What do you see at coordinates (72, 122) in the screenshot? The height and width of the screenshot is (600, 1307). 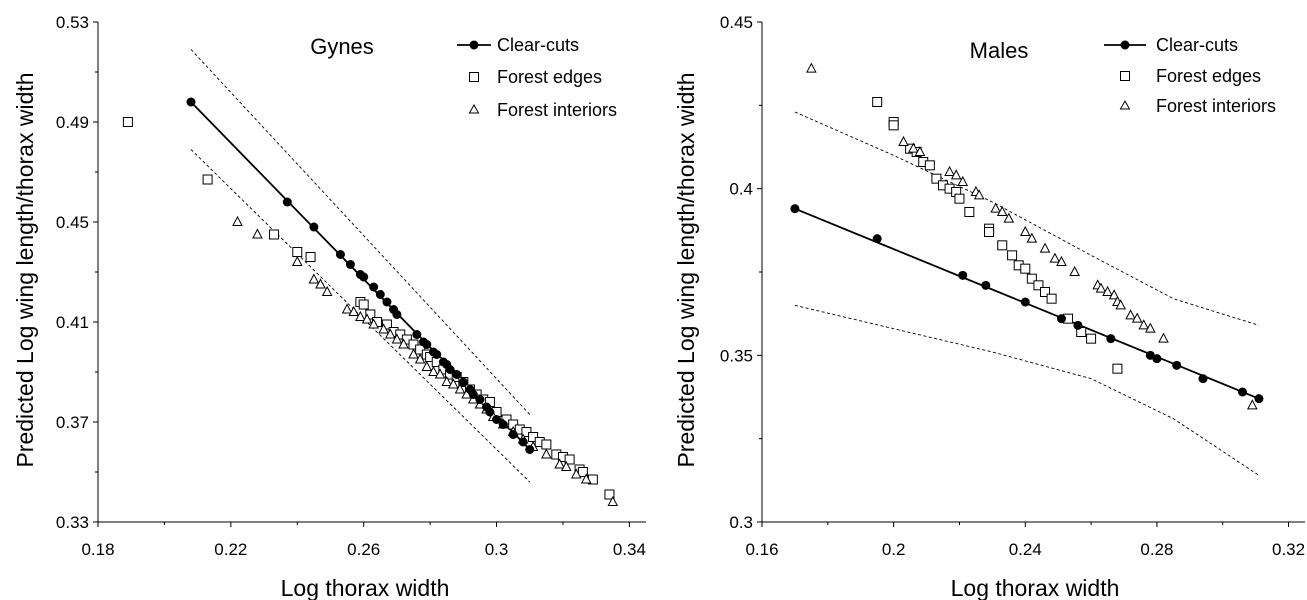 I see `gynes-y-tick-label: 0.49` at bounding box center [72, 122].